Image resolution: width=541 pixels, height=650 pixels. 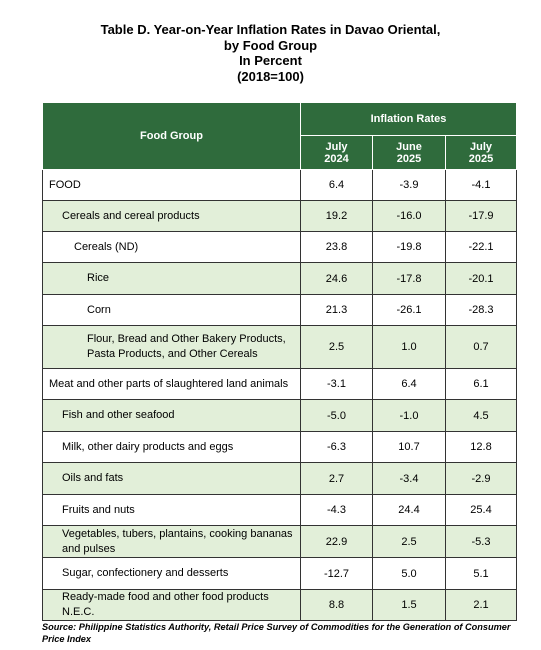 I want to click on rate-cell: -12.7, so click(x=336, y=573).